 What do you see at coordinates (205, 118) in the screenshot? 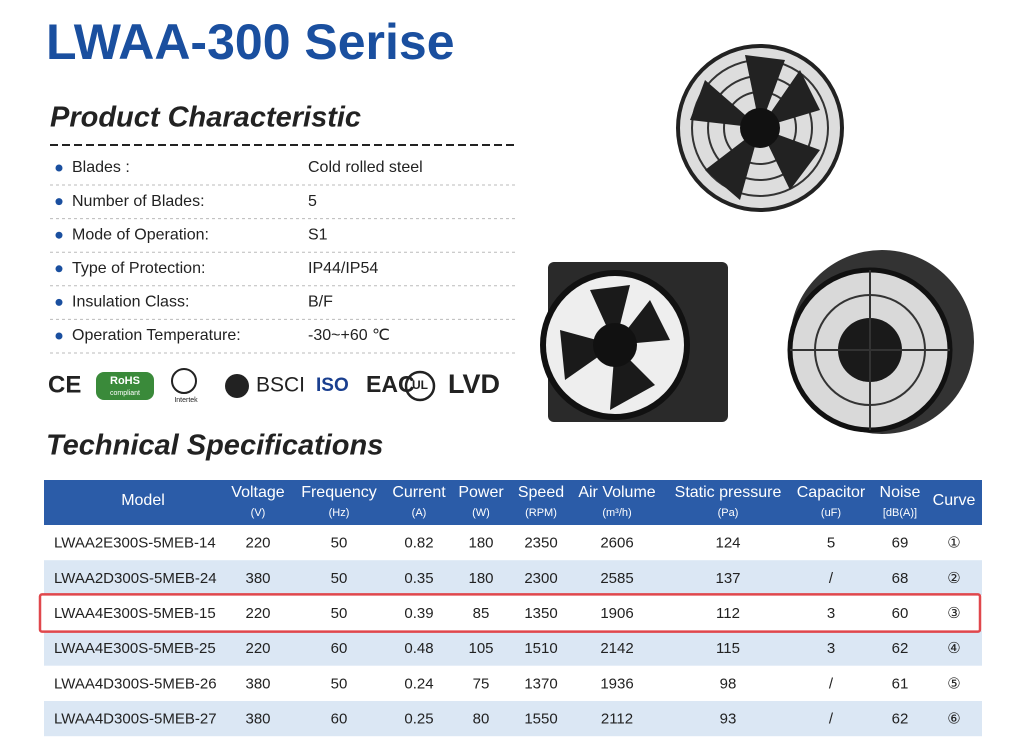
I see `section-title: Product Characteristic` at bounding box center [205, 118].